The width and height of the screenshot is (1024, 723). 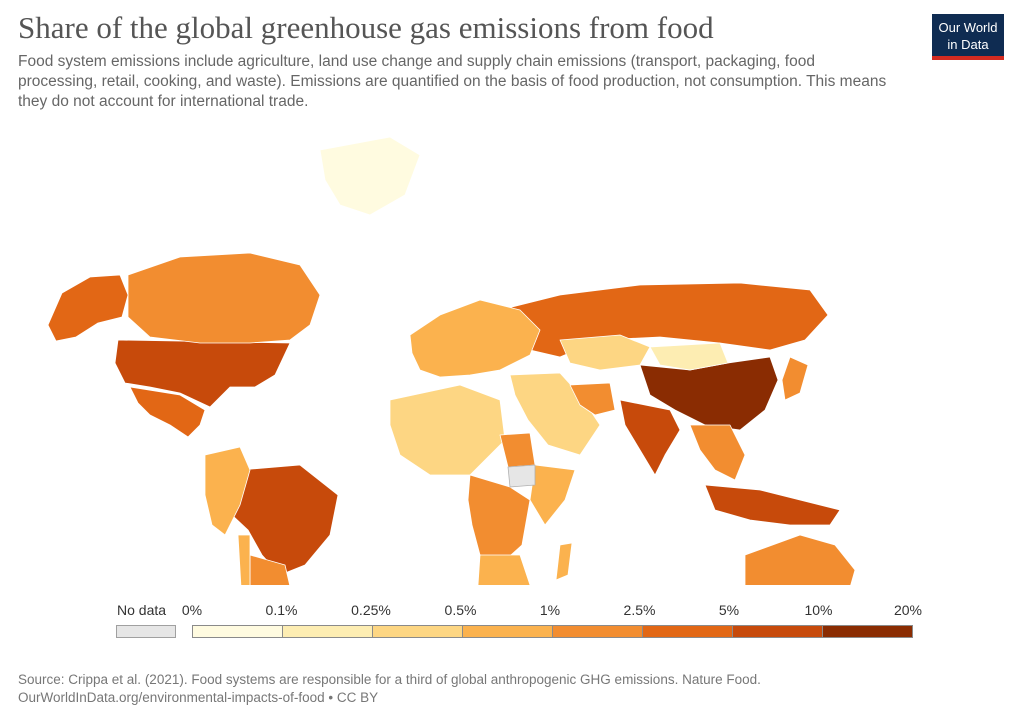 What do you see at coordinates (818, 610) in the screenshot?
I see `legend-tick-7: 10%` at bounding box center [818, 610].